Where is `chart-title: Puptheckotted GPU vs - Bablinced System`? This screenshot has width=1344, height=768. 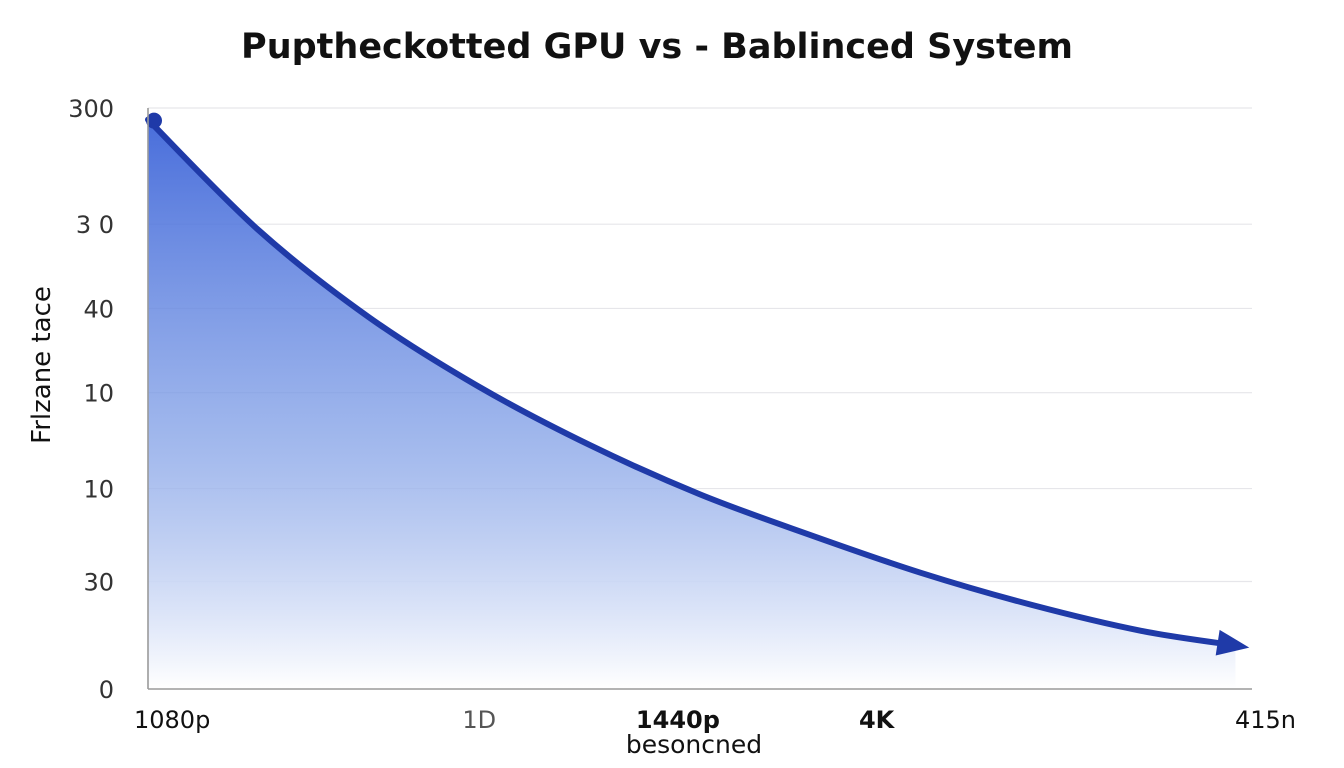
chart-title: Puptheckotted GPU vs - Bablinced System is located at coordinates (657, 47).